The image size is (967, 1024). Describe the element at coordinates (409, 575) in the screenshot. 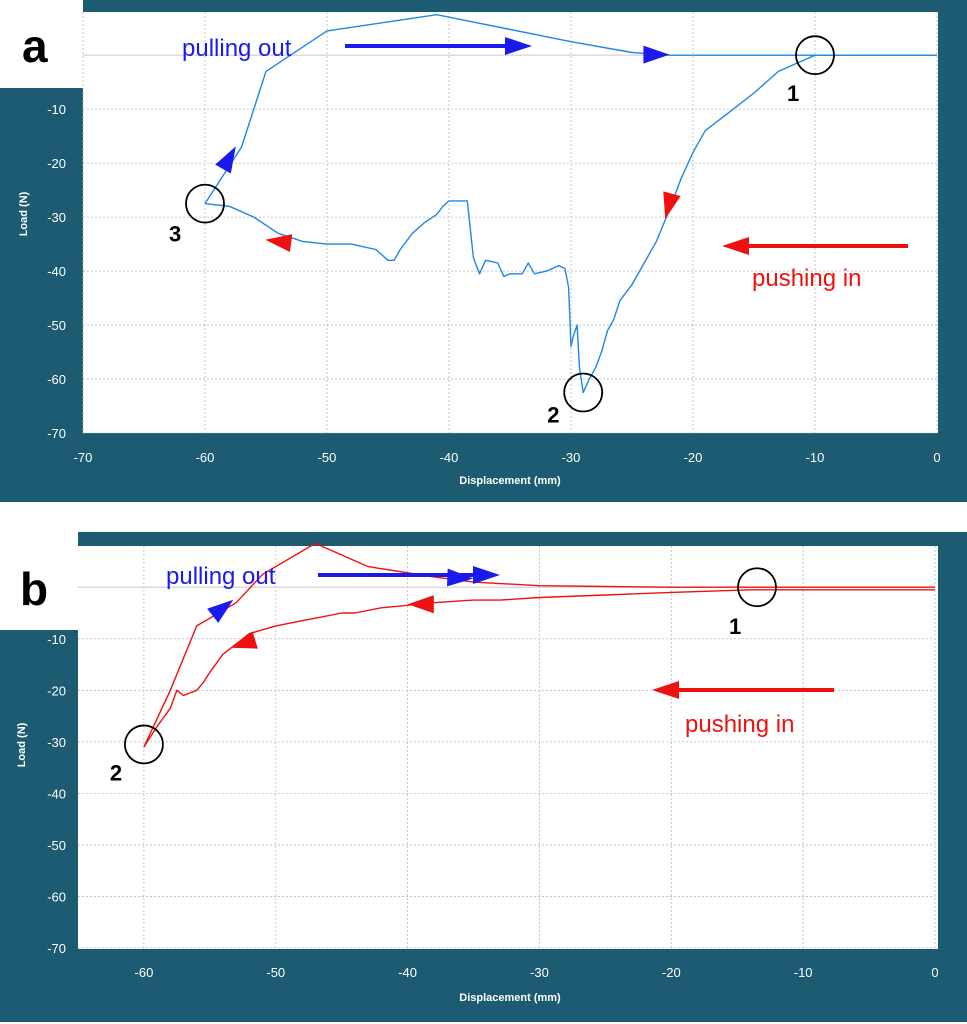

I see `panel-b-pulling-out-arrow` at that location.